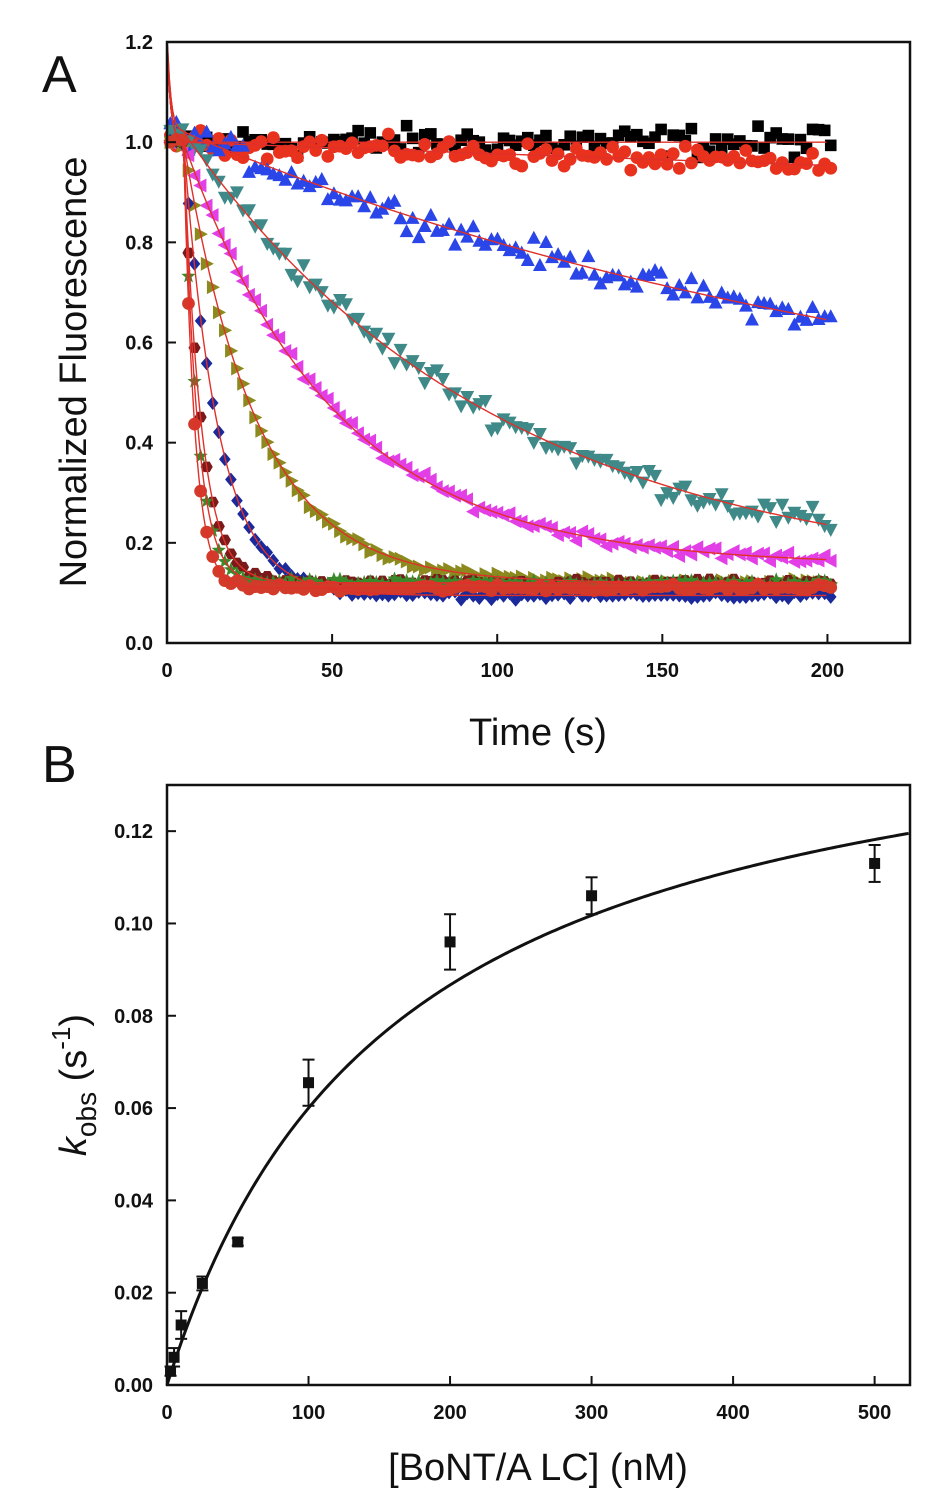 The width and height of the screenshot is (935, 1491). Describe the element at coordinates (166, 671) in the screenshot. I see `panel-a-xtick-label: 0` at that location.